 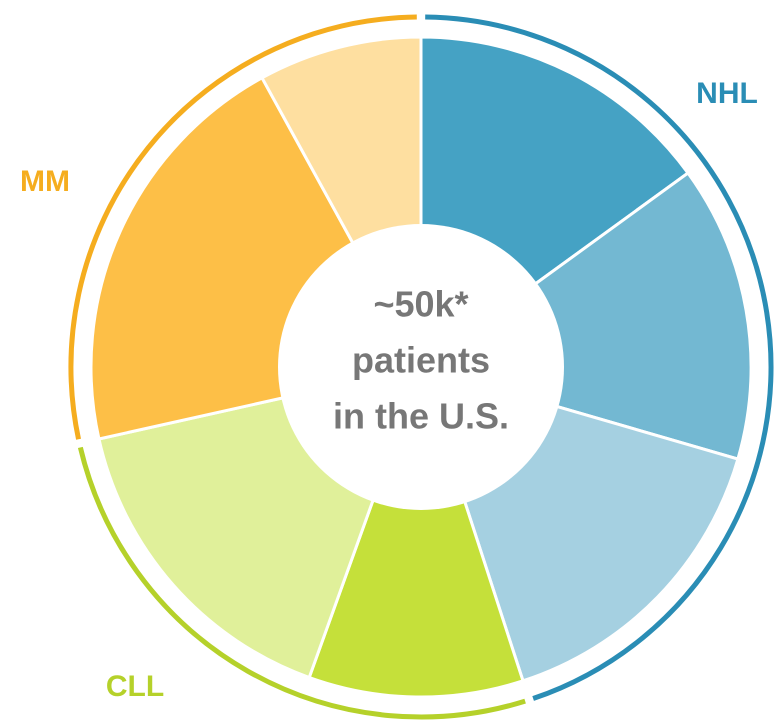 I want to click on donut-segment, so click(x=416, y=530).